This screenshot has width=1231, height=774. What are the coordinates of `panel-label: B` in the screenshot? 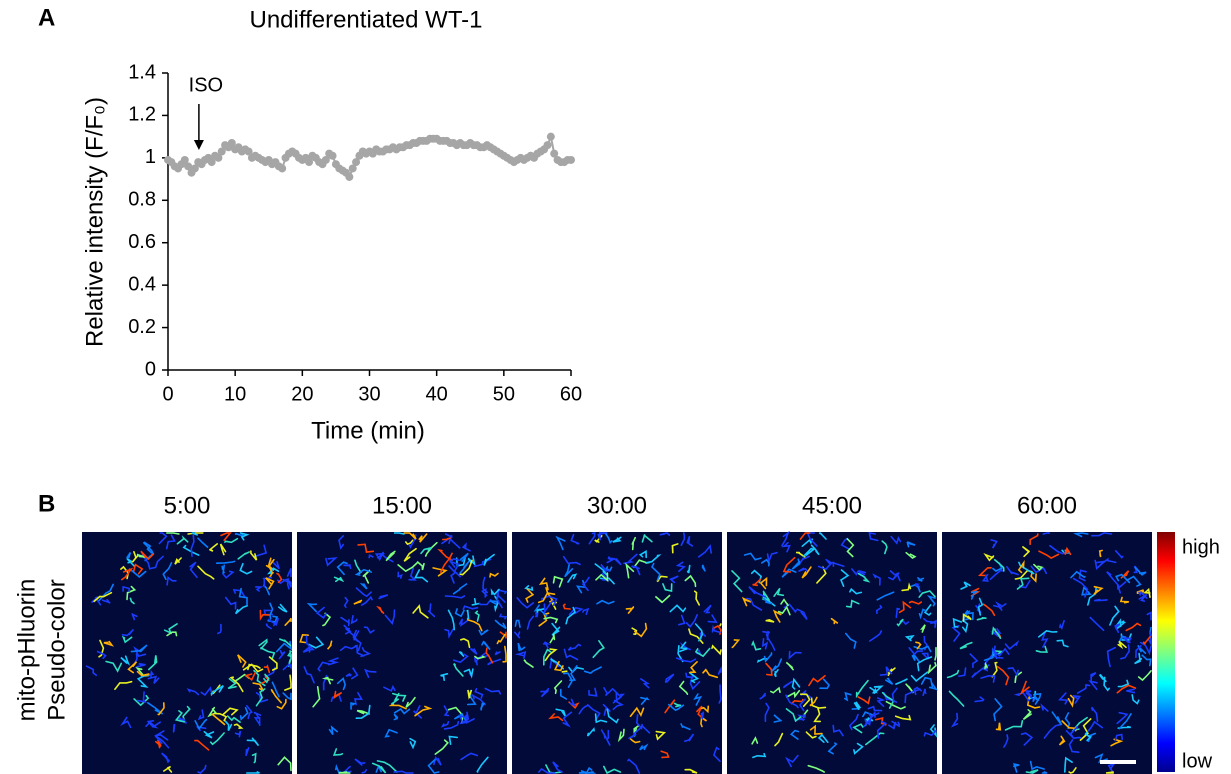 It's located at (46, 503).